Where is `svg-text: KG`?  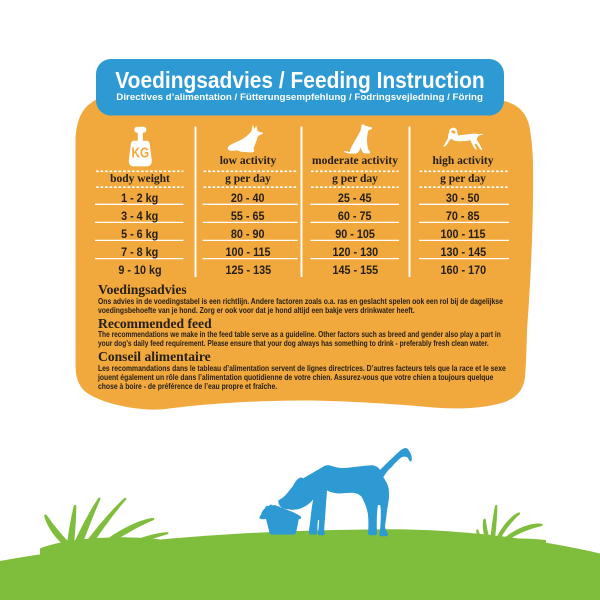 svg-text: KG is located at coordinates (141, 152).